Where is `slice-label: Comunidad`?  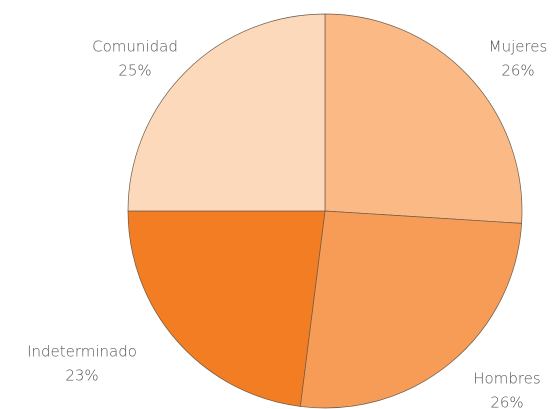
slice-label: Comunidad is located at coordinates (135, 47).